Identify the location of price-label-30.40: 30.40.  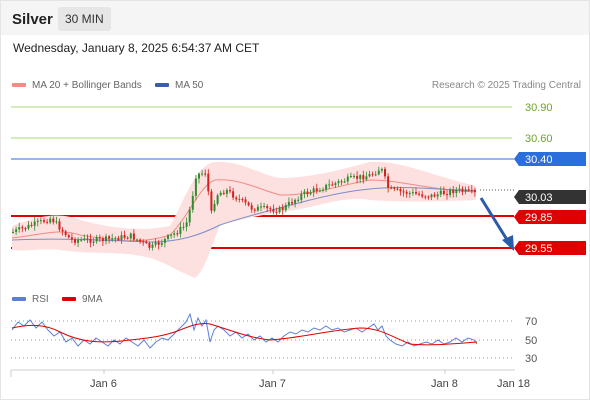
(550, 159).